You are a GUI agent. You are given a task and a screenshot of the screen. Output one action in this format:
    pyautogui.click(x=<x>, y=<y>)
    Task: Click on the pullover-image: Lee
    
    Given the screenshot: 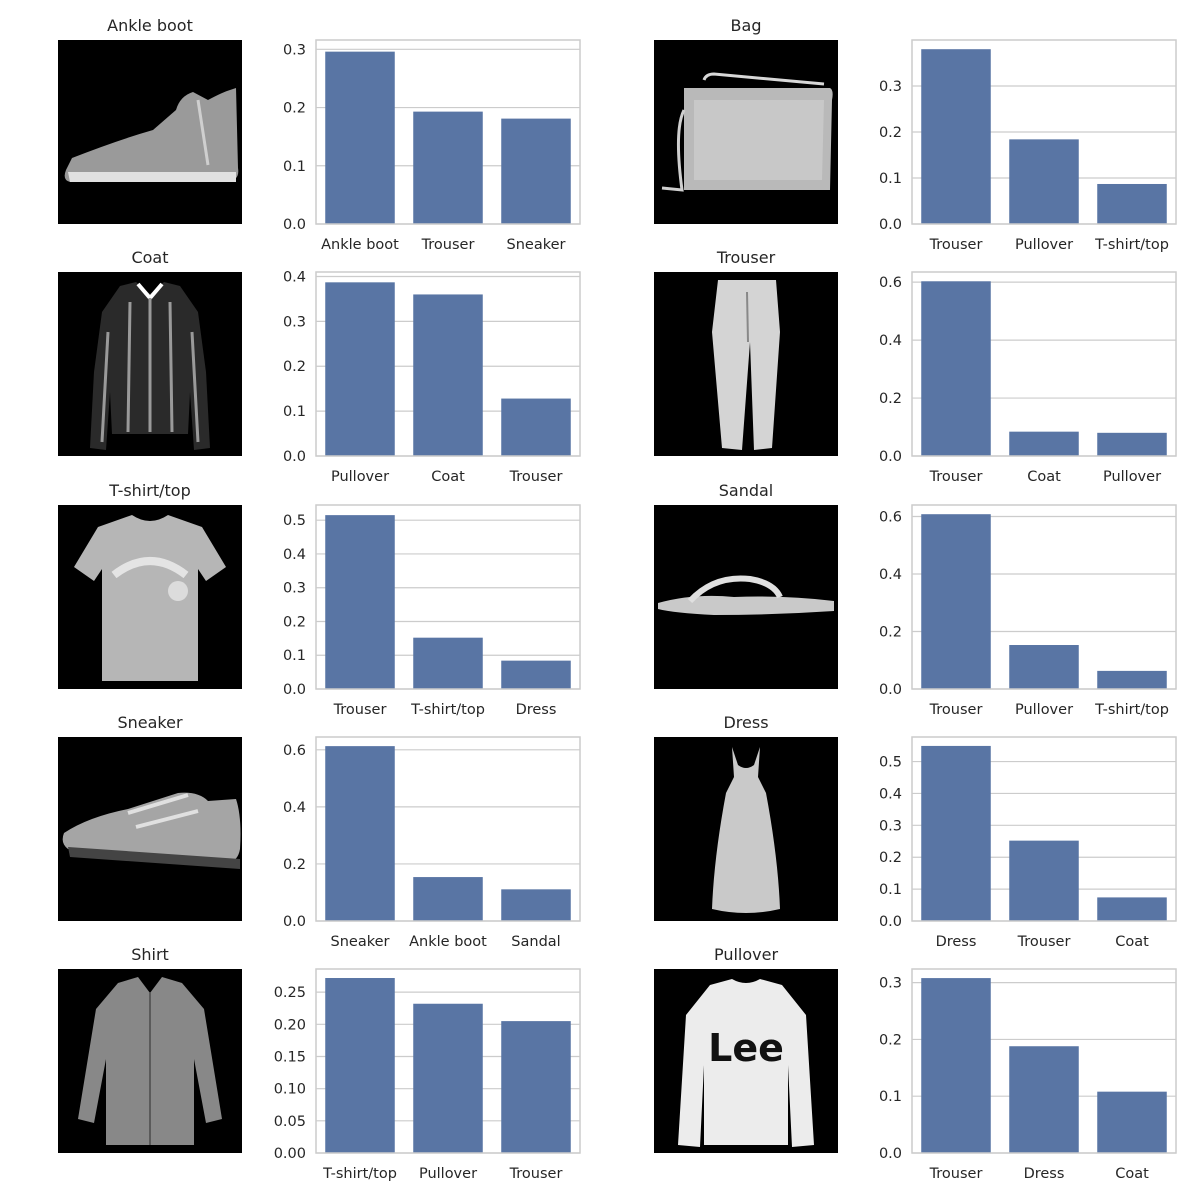 What is the action you would take?
    pyautogui.click(x=746, y=1063)
    